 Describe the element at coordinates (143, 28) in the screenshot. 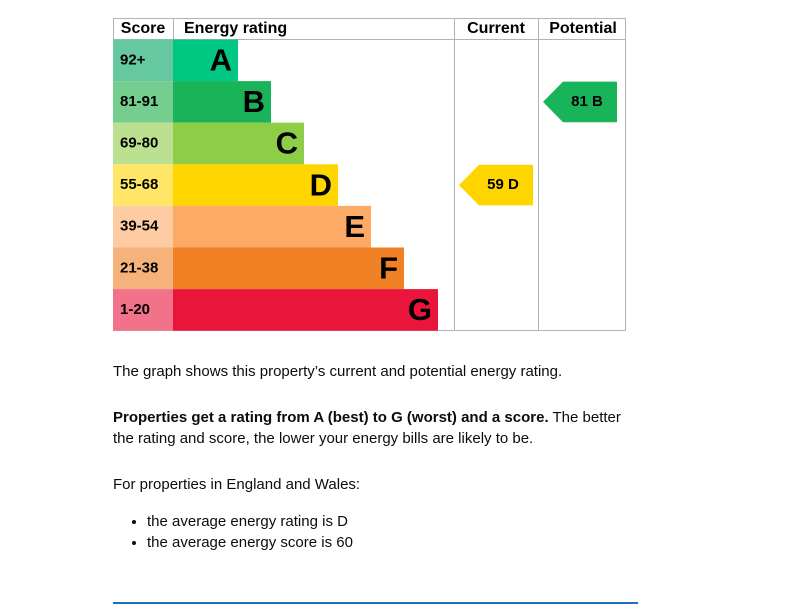

I see `header: Score` at that location.